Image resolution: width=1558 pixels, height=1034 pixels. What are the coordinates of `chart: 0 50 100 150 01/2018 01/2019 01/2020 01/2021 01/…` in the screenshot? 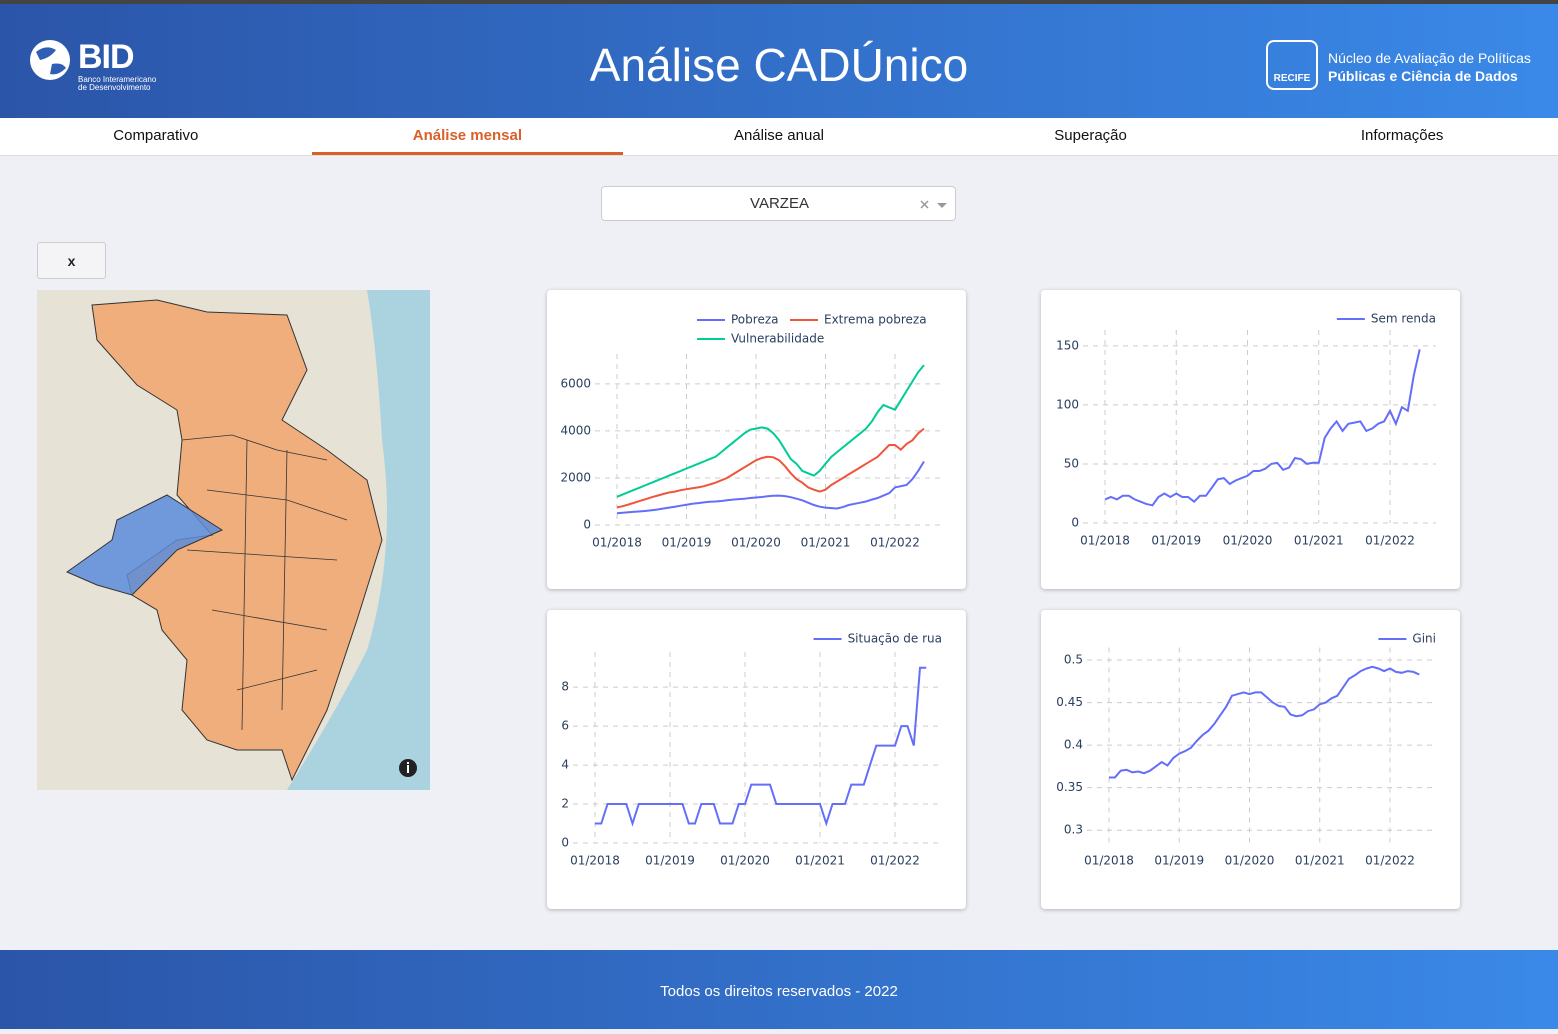 It's located at (1246, 430).